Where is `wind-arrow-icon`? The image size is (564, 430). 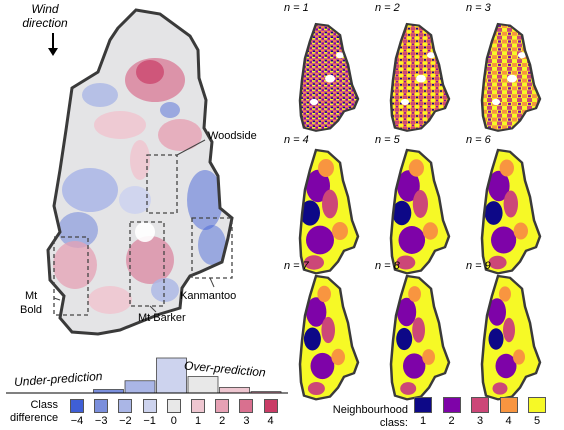
wind-arrow-icon is located at coordinates (53, 44).